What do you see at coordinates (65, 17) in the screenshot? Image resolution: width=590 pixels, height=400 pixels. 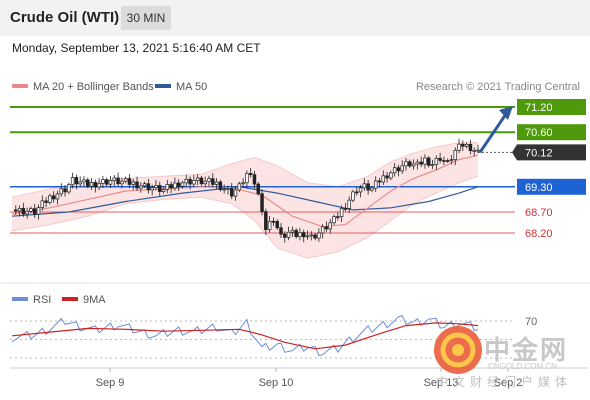 I see `instrument-title: Crude Oil (WTI)` at bounding box center [65, 17].